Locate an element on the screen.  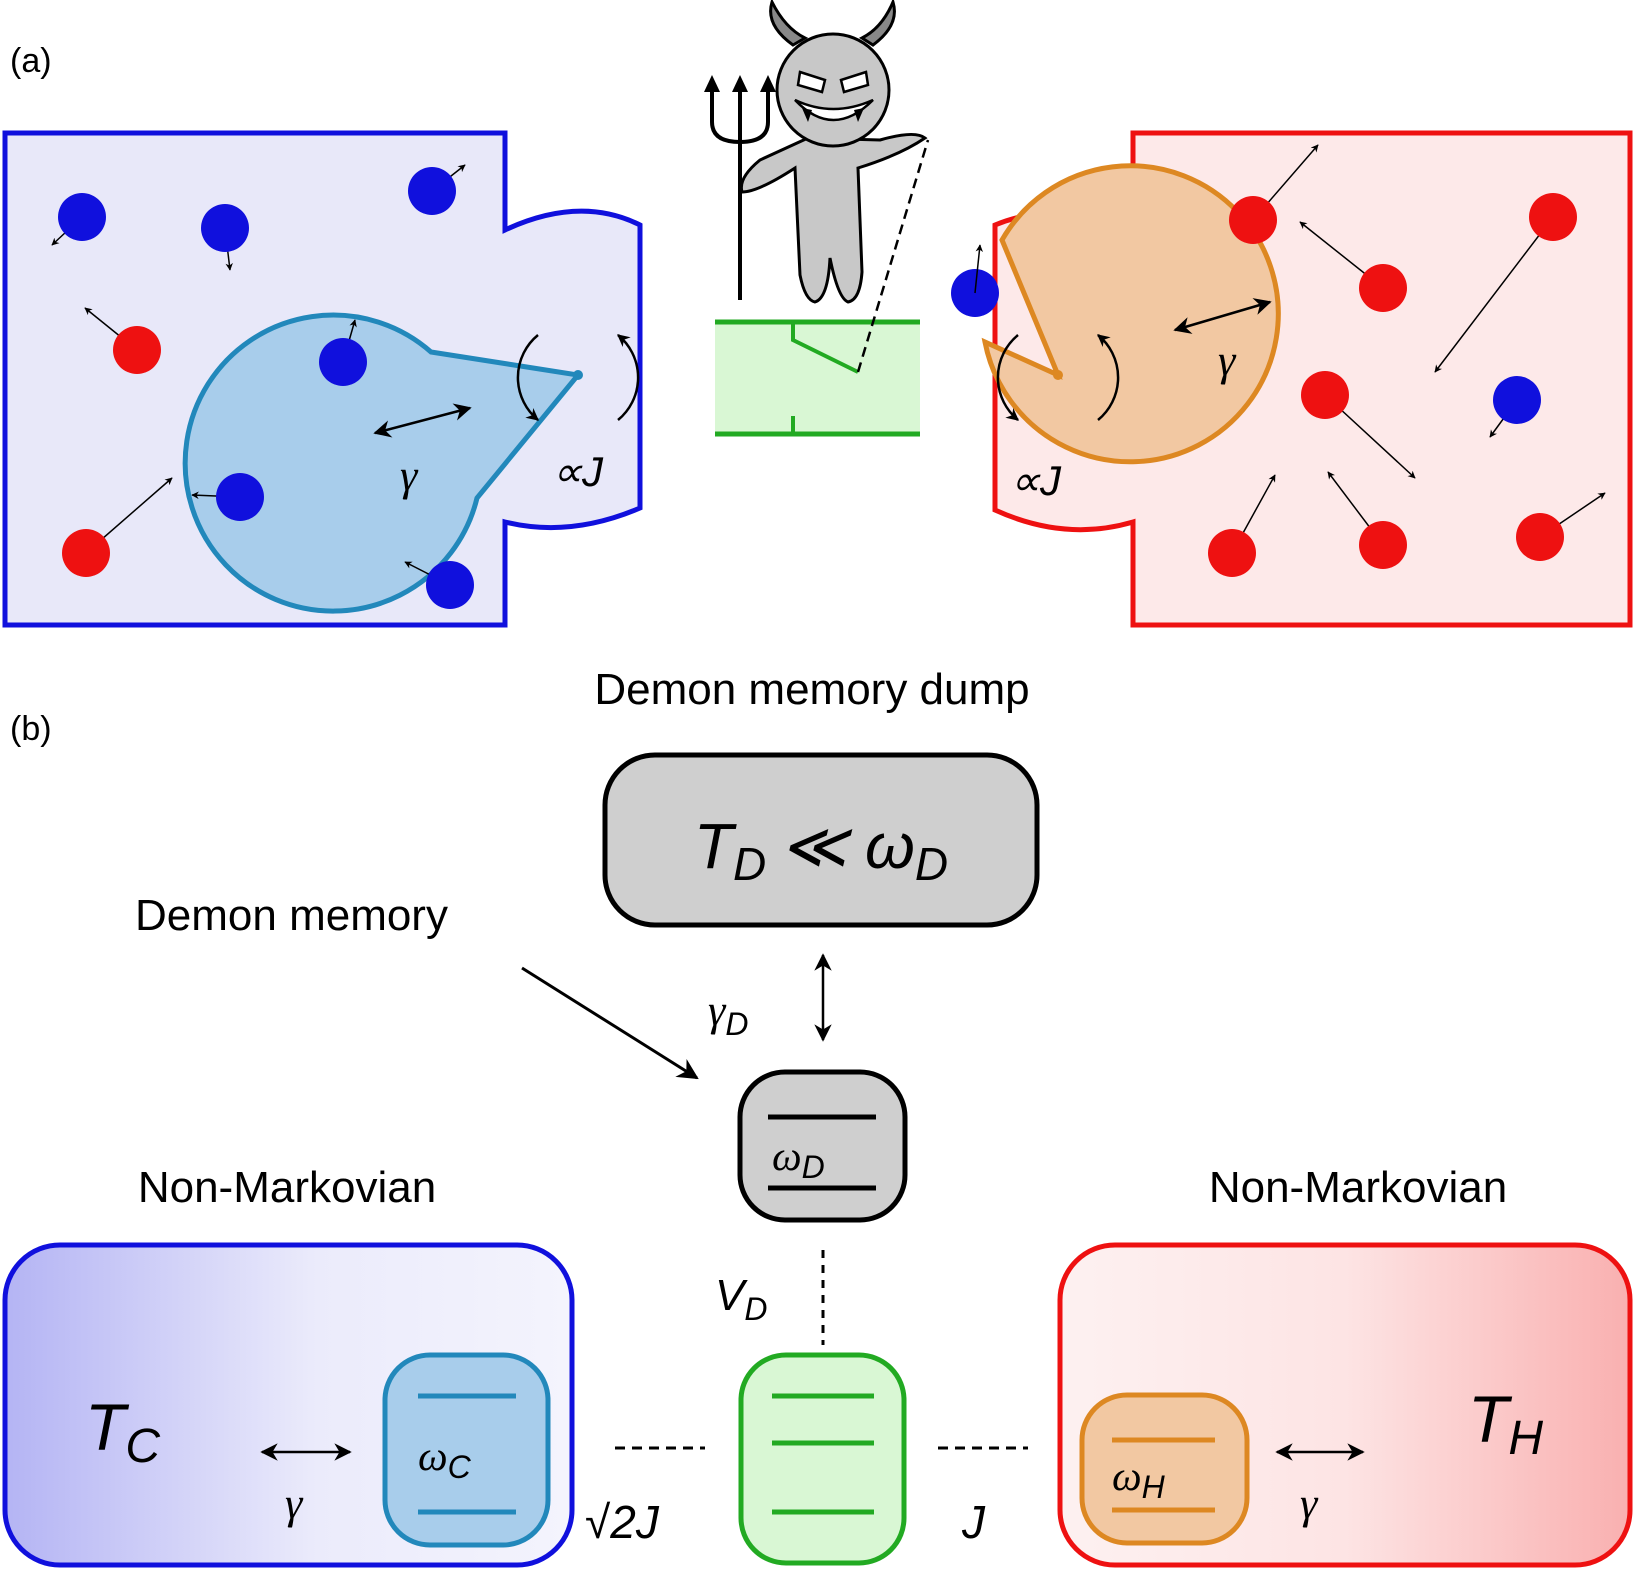
gamma-d-sub: D is located at coordinates (736, 1024).